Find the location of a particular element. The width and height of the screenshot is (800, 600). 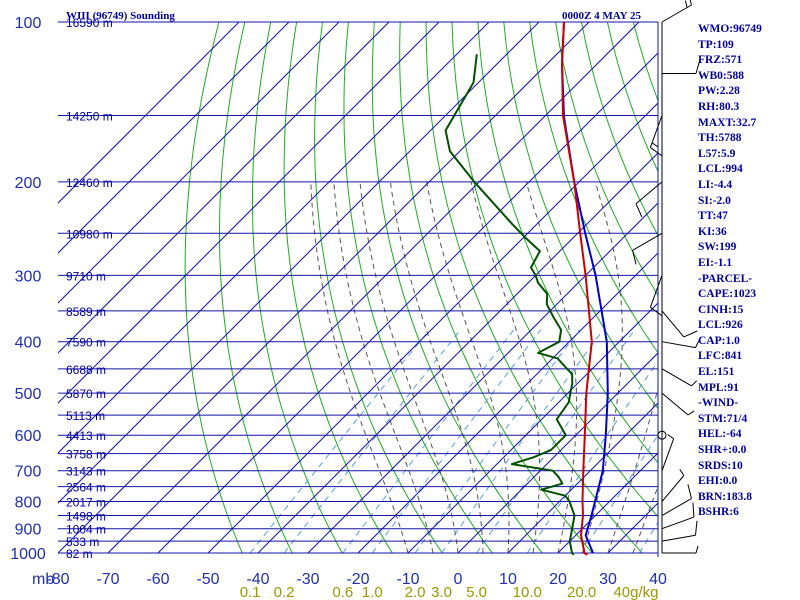

temperature-tick-label: -40 is located at coordinates (257, 579).